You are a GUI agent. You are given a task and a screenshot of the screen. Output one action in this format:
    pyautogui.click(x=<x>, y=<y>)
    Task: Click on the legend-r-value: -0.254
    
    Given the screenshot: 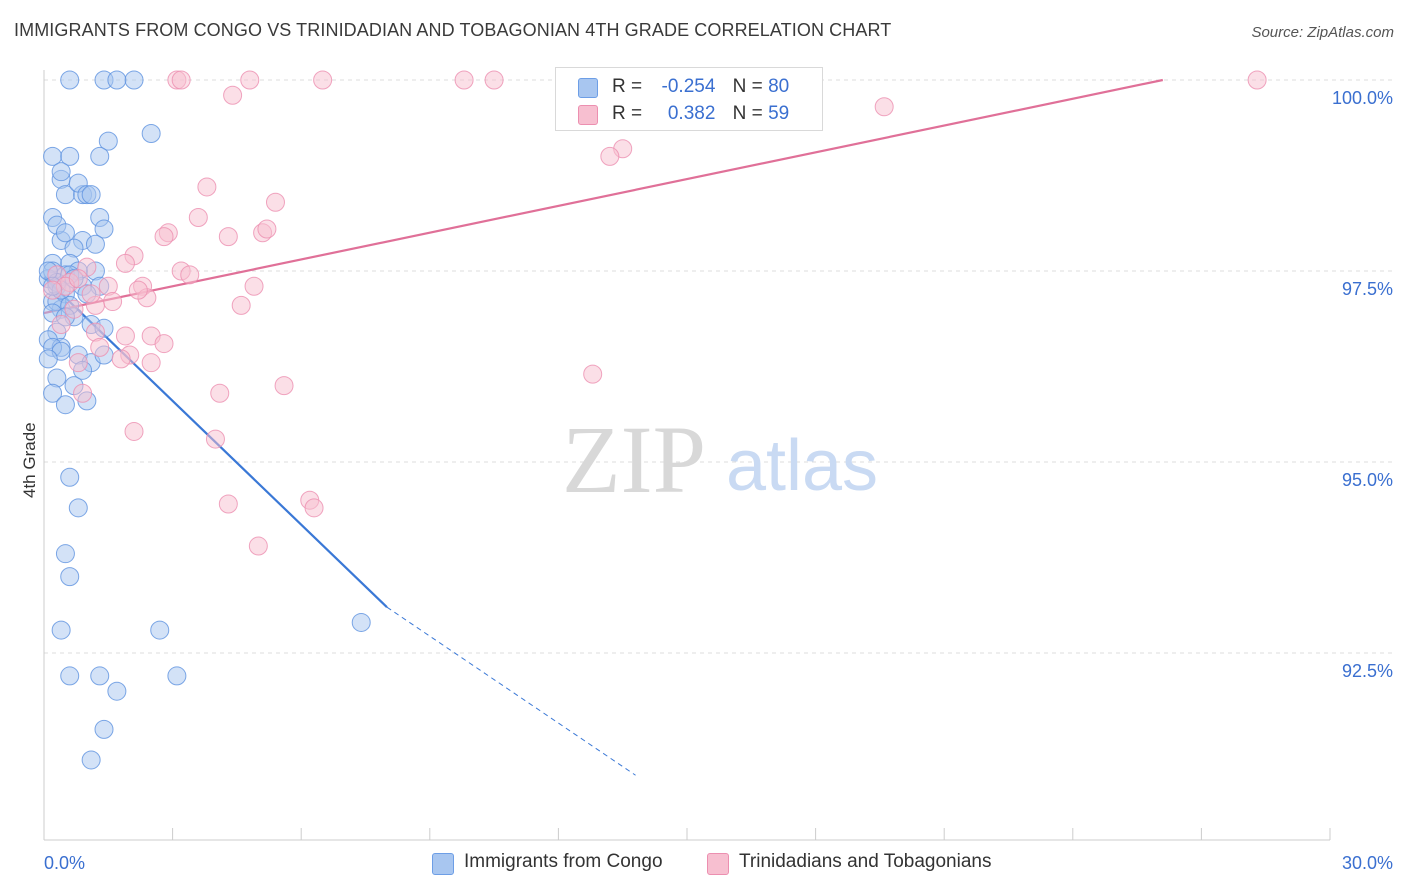 What is the action you would take?
    pyautogui.click(x=688, y=86)
    